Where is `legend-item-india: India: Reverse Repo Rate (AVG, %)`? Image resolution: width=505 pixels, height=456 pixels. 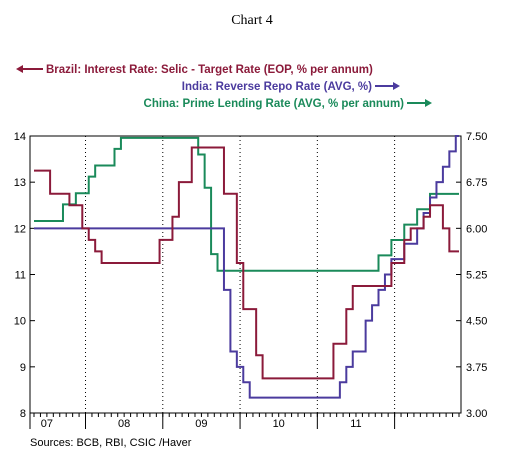
legend-item-india: India: Reverse Repo Rate (AVG, %) is located at coordinates (291, 87).